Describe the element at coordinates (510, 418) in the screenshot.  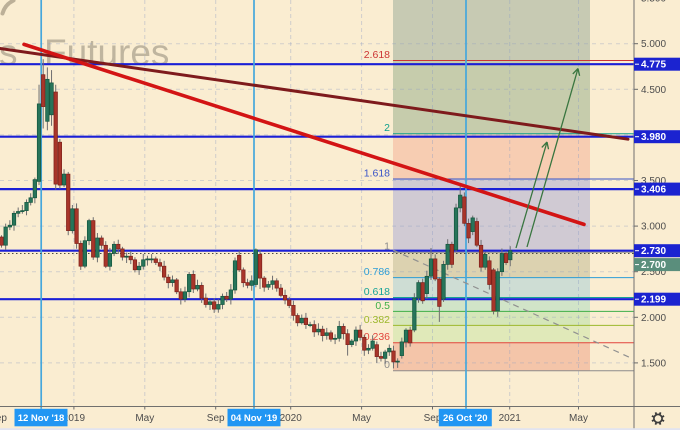
I see `svg-text: 2021` at that location.